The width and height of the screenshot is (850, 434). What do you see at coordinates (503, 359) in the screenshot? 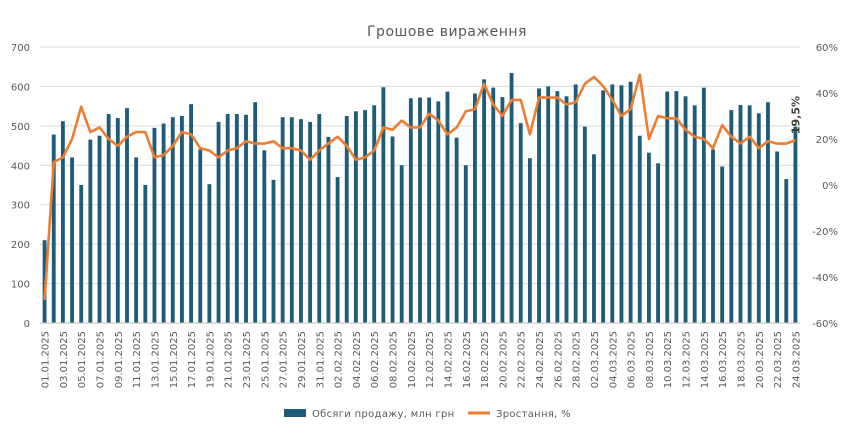
I see `x-tick-label: 20.02.2025` at bounding box center [503, 359].